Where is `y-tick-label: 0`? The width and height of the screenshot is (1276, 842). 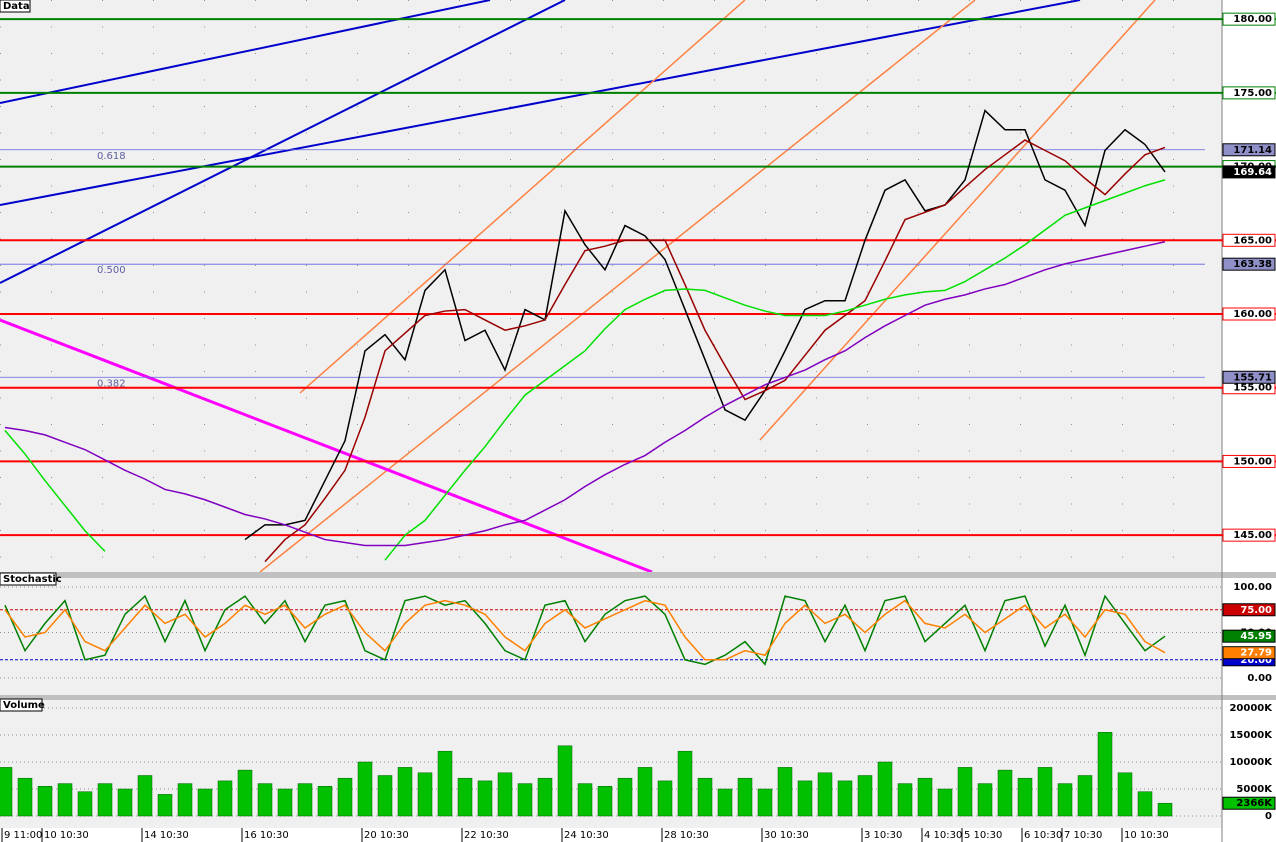 y-tick-label: 0 is located at coordinates (1268, 816).